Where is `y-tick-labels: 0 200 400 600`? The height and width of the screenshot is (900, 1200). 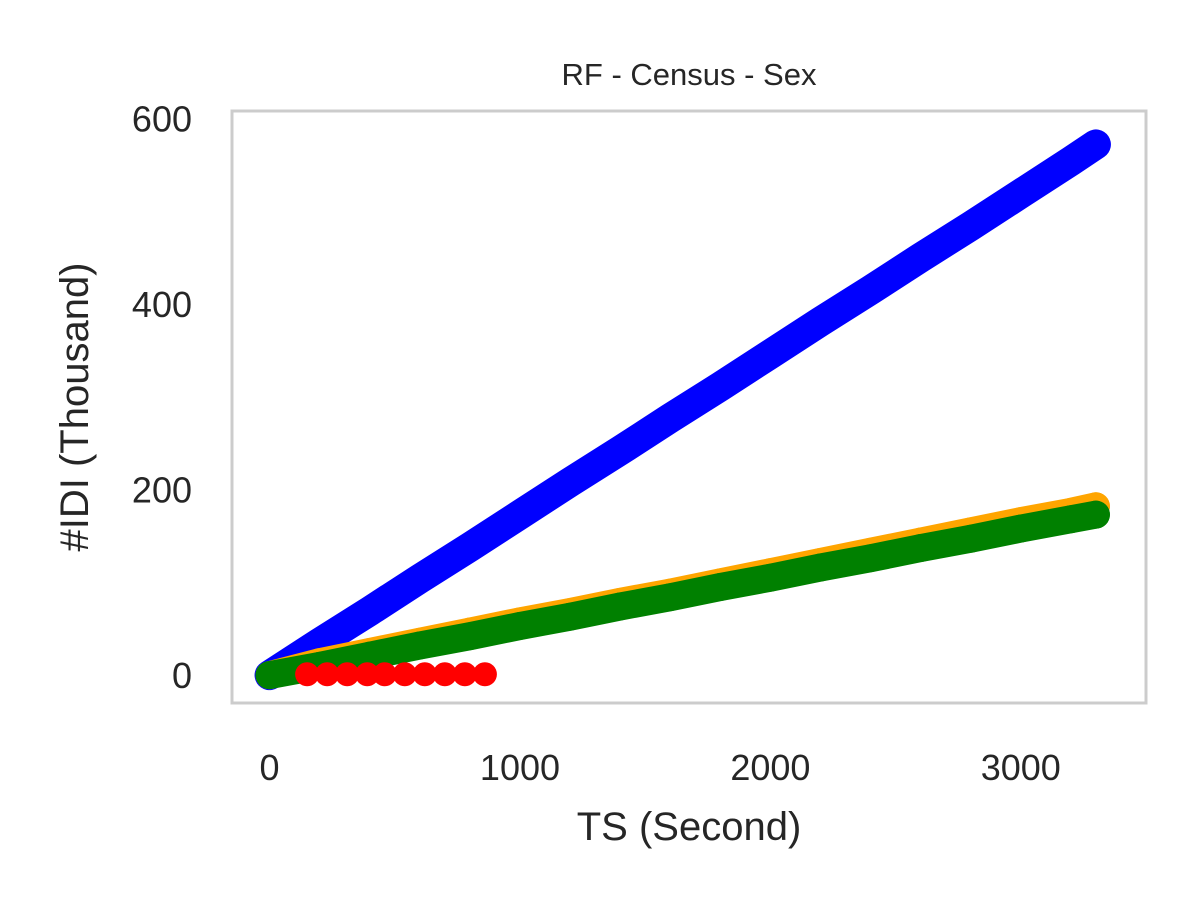 y-tick-labels: 0 200 400 600 is located at coordinates (162, 397).